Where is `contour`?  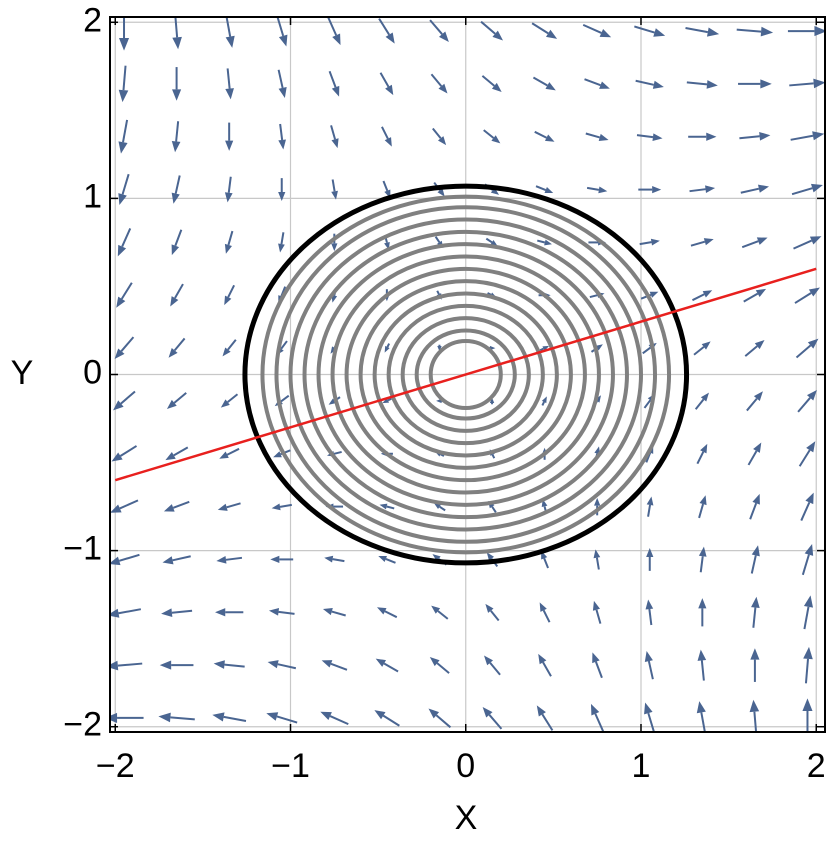 contour is located at coordinates (465, 374).